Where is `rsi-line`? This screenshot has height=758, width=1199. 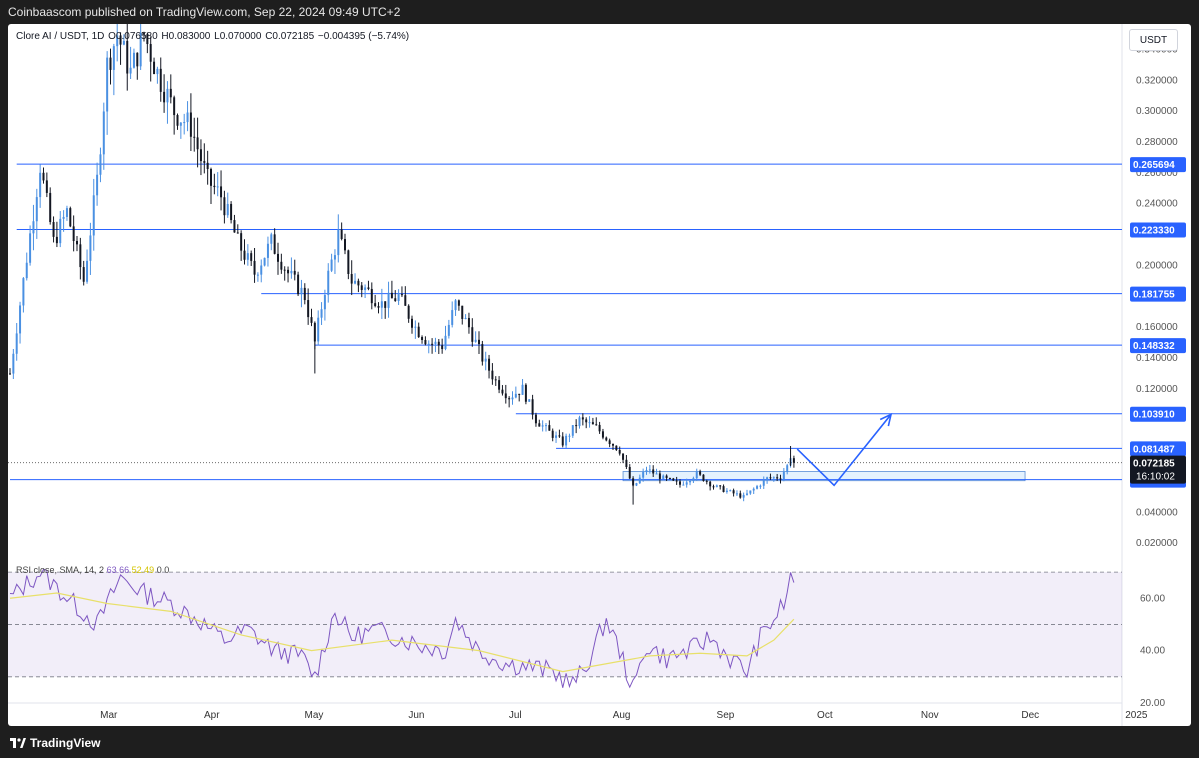
rsi-line is located at coordinates (402, 628).